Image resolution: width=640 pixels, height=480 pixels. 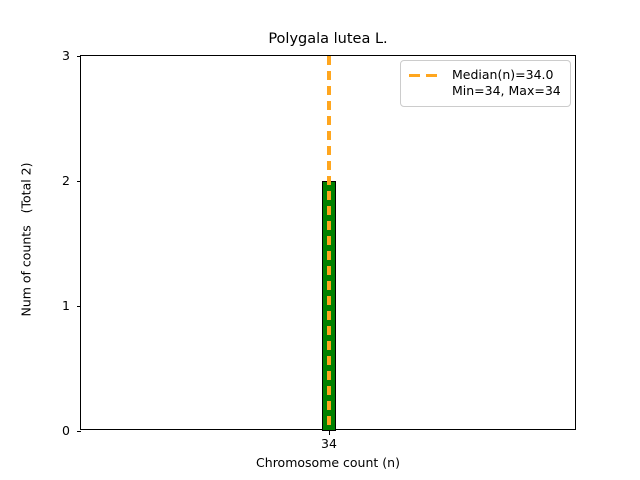 What do you see at coordinates (66, 430) in the screenshot?
I see `y-tick-label: 0` at bounding box center [66, 430].